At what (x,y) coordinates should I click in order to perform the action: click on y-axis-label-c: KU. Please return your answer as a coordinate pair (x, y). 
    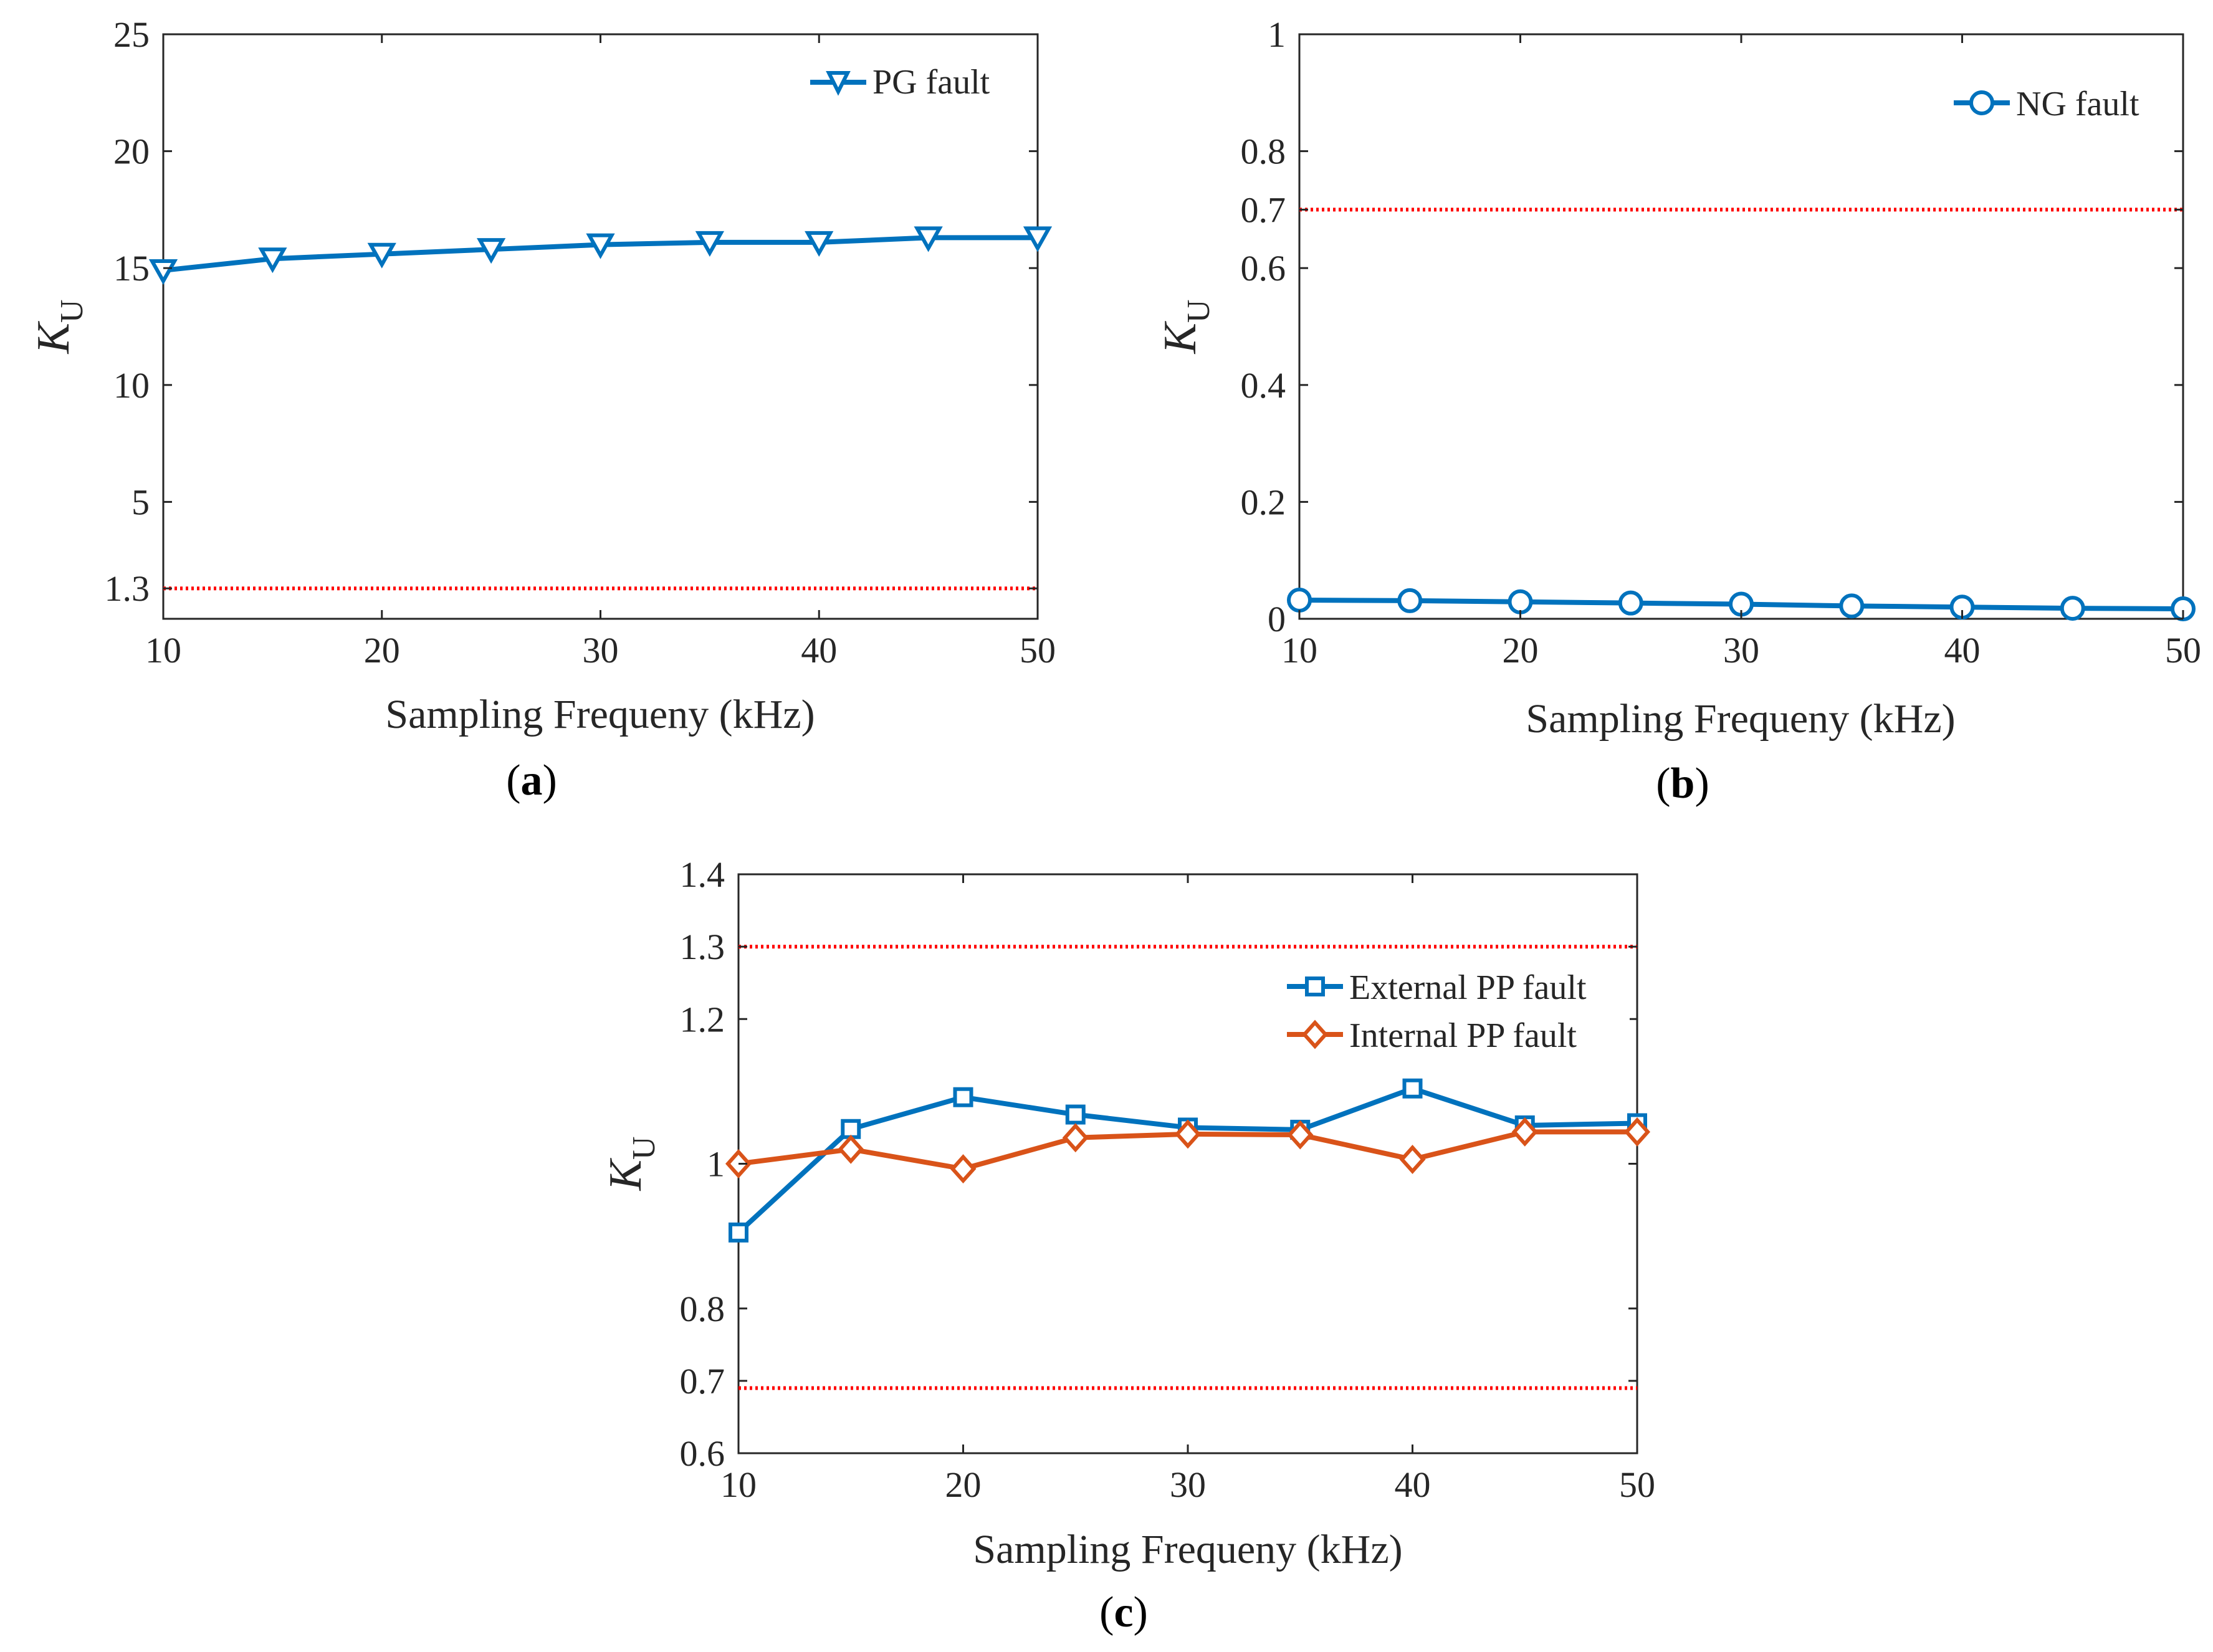
    Looking at the image, I should click on (631, 1164).